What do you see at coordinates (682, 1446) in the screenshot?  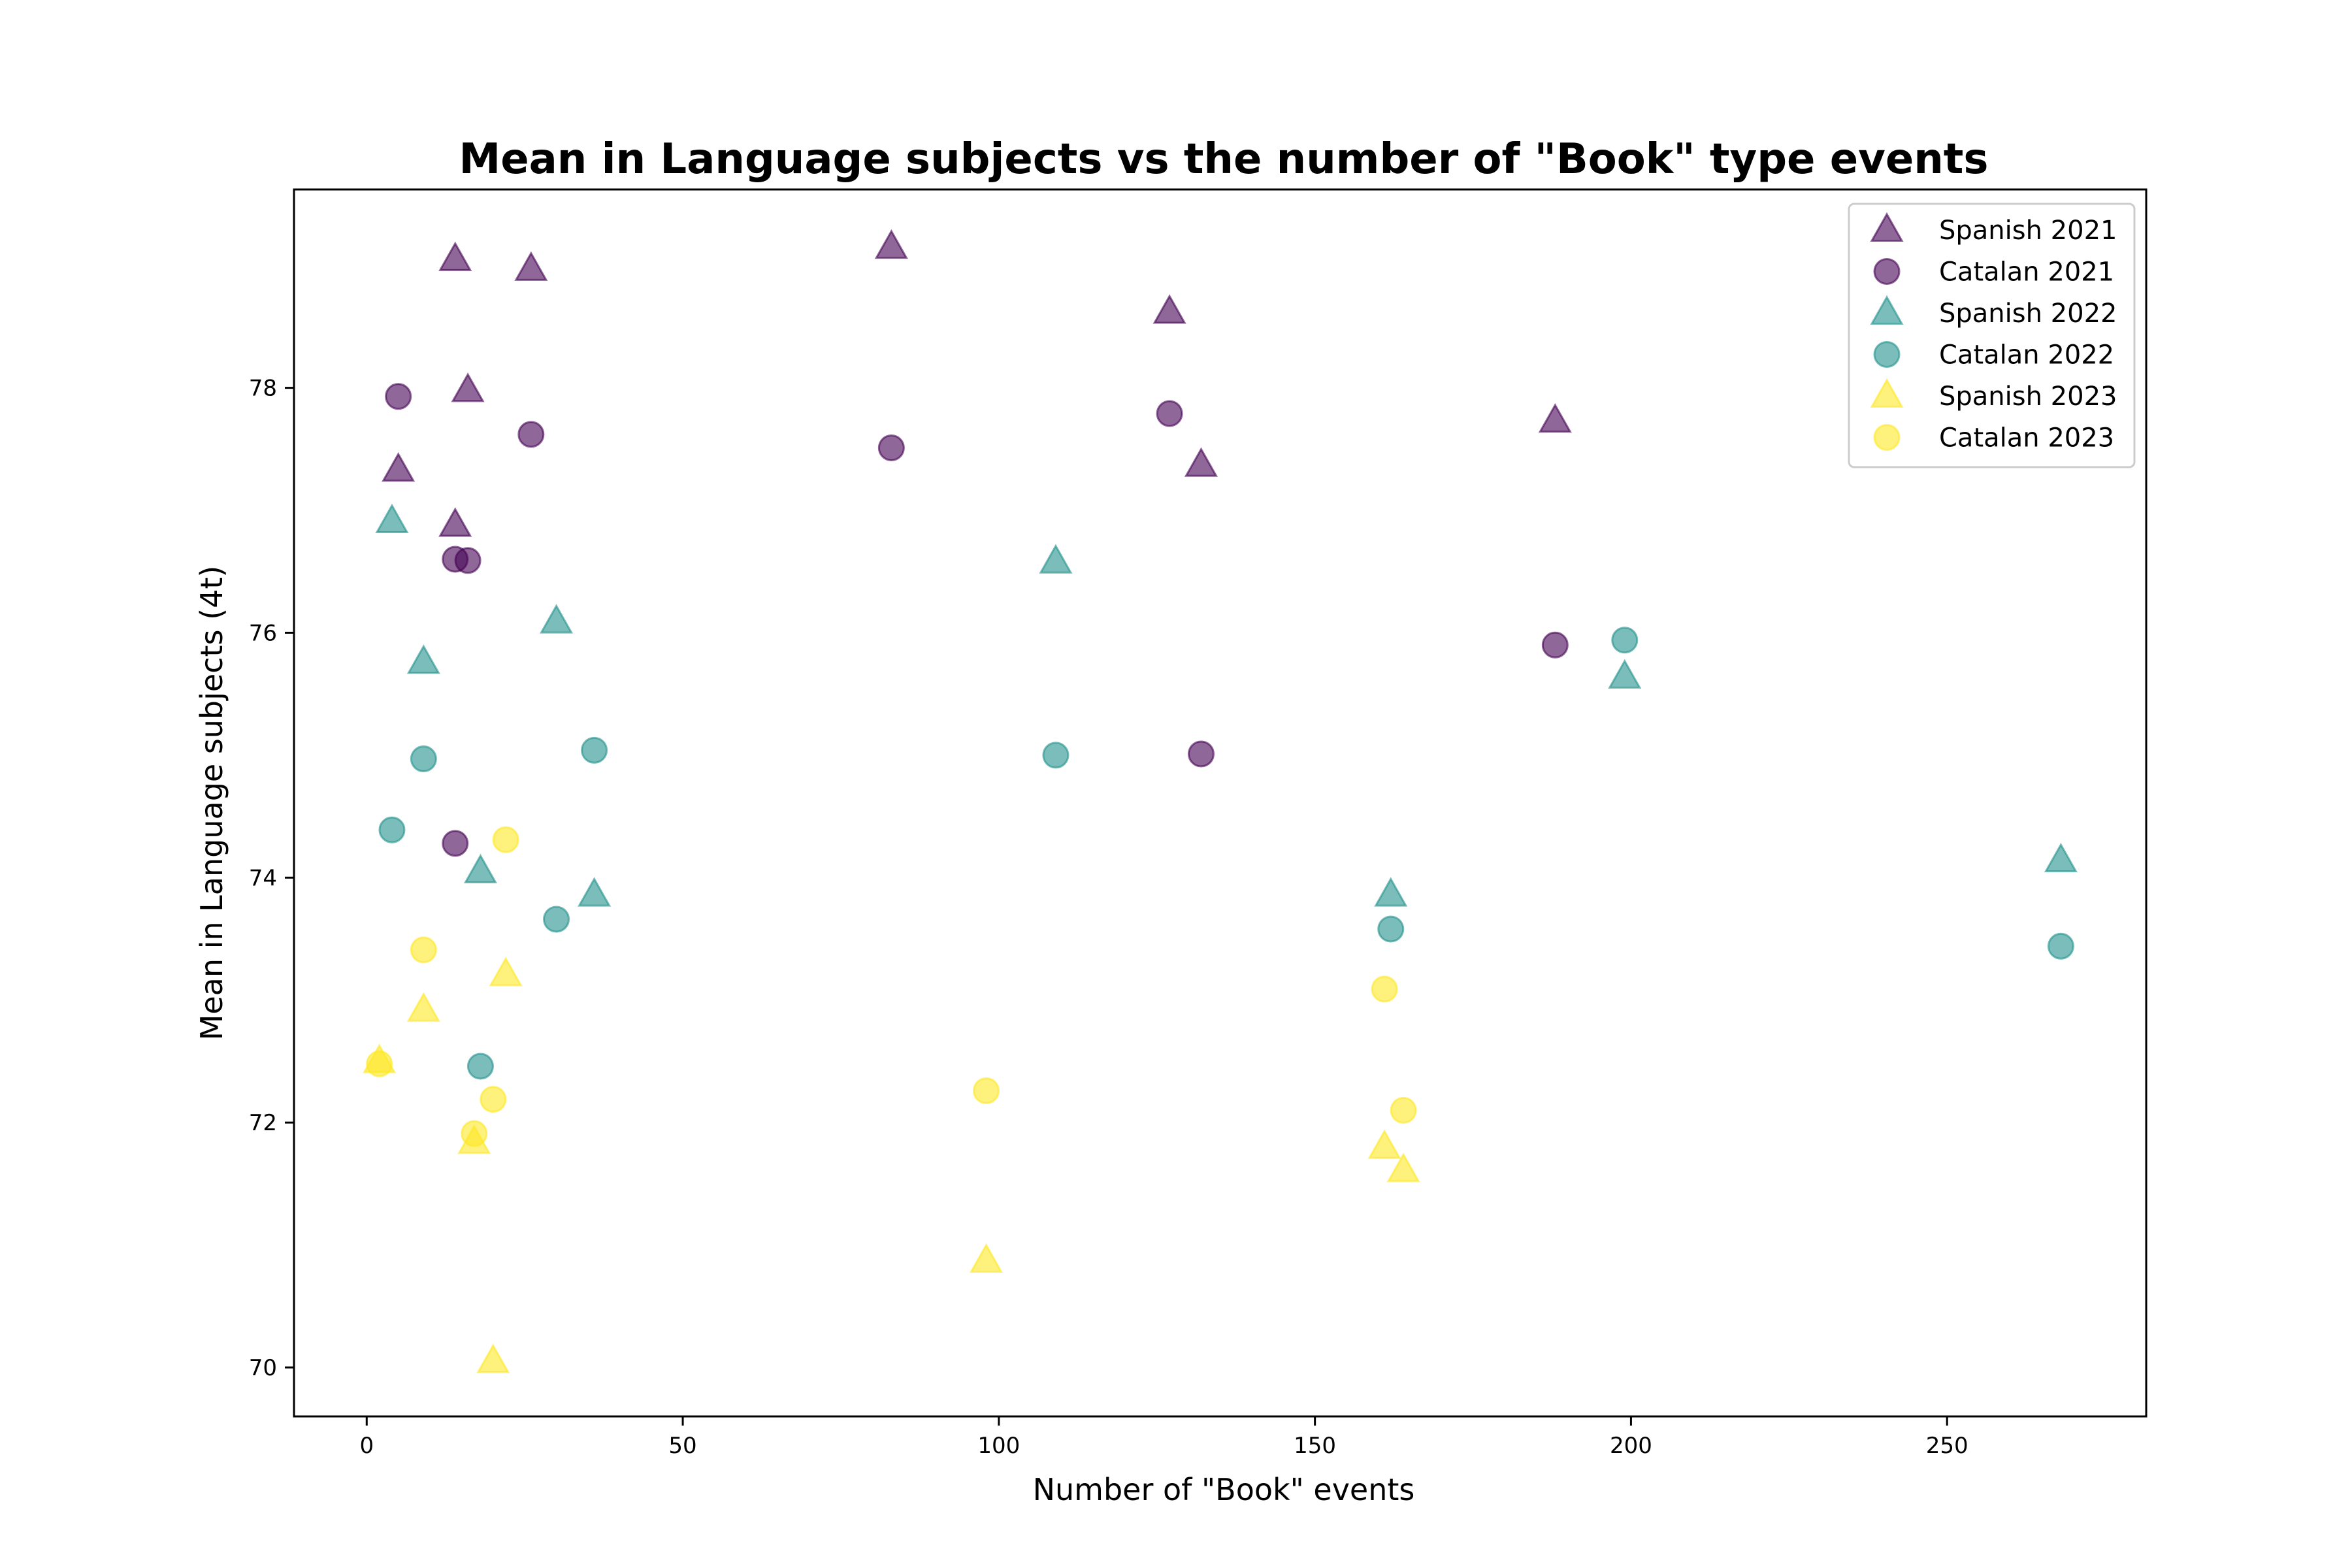 I see `x-tick-label: 50` at bounding box center [682, 1446].